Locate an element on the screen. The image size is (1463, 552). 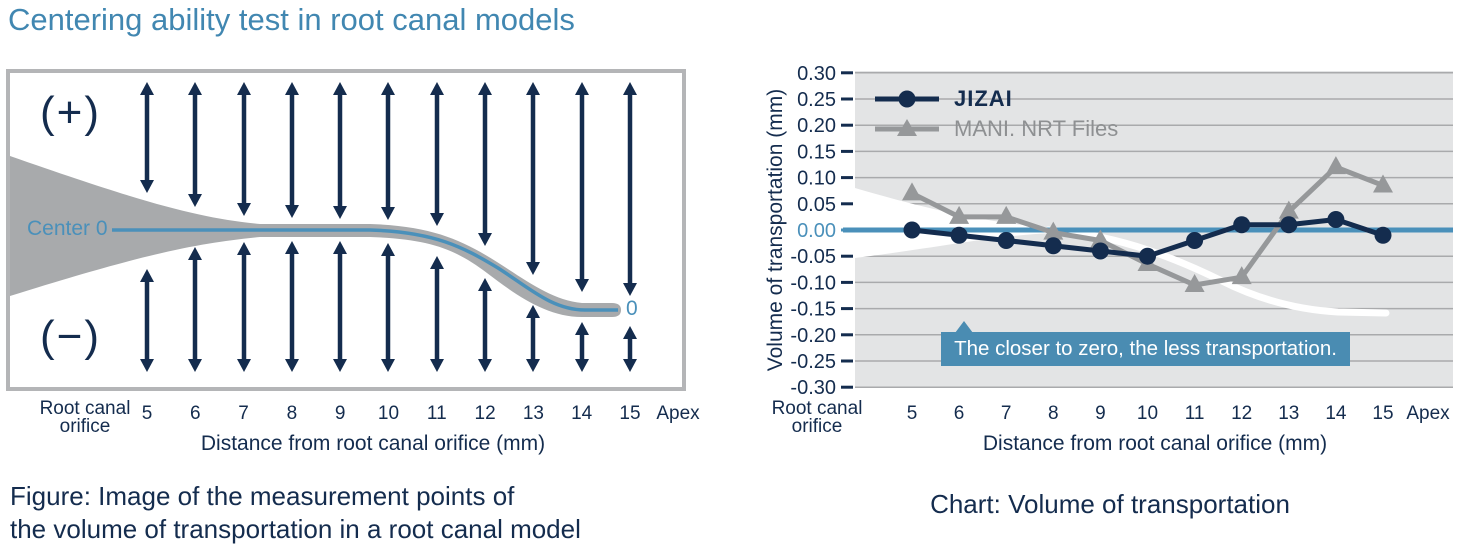
figure-origin-line1: Root canal is located at coordinates (85, 408).